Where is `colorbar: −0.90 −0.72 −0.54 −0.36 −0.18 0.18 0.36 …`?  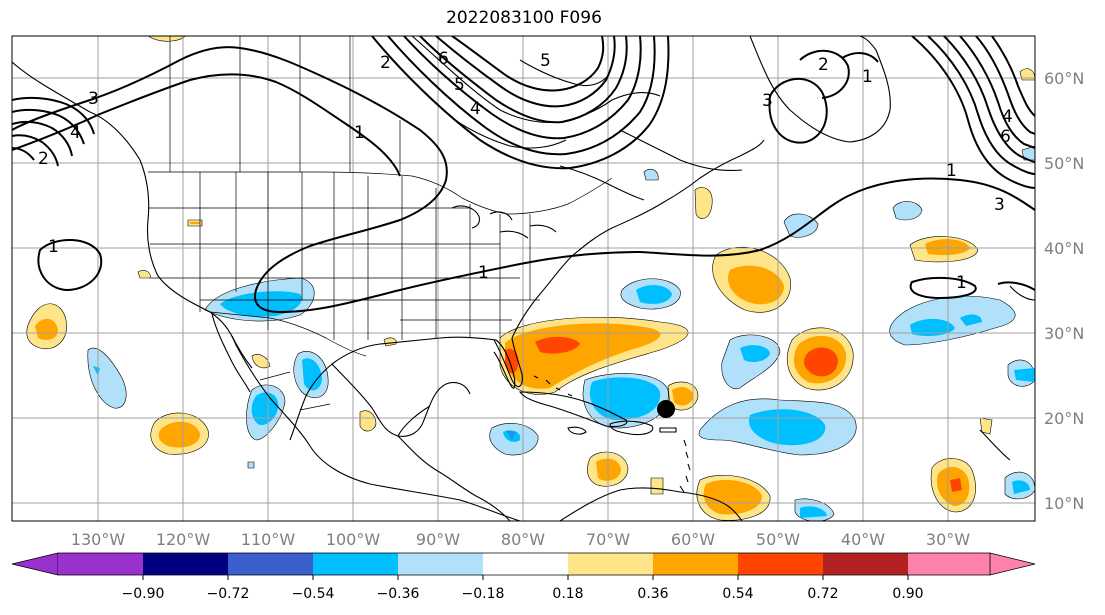
colorbar: −0.90 −0.72 −0.54 −0.36 −0.18 0.18 0.36 … is located at coordinates (523, 577).